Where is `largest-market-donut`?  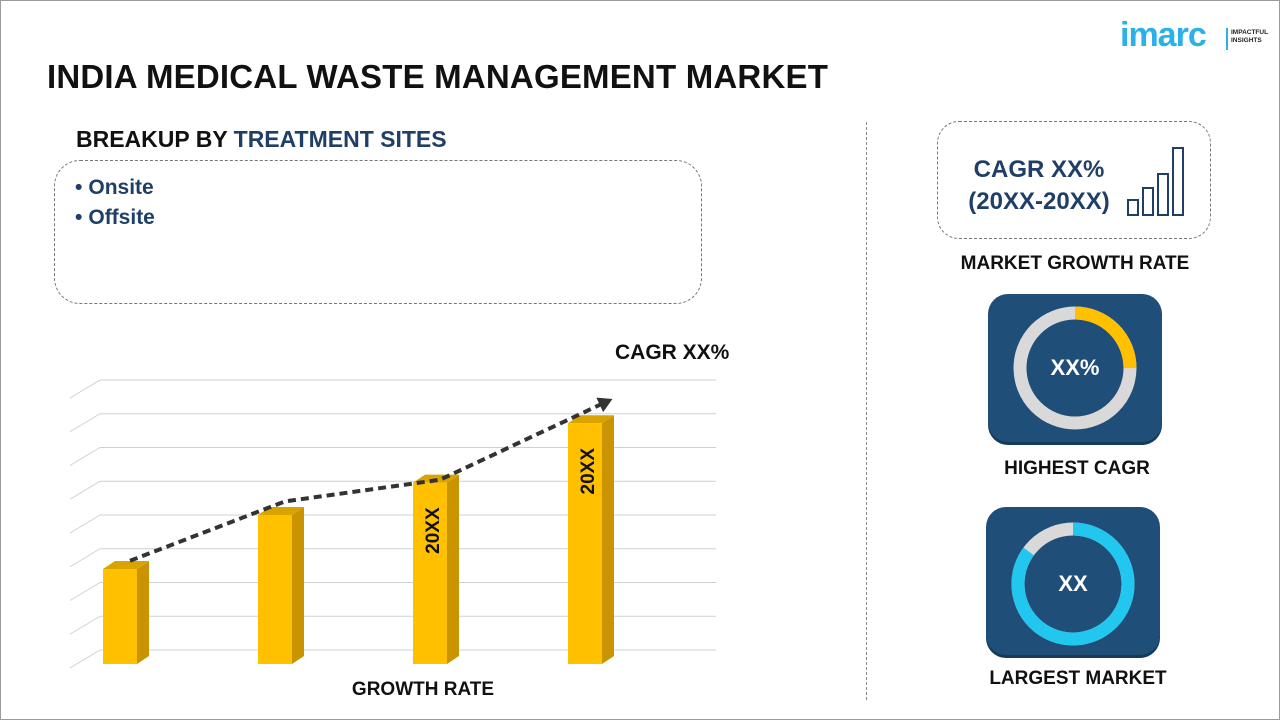 largest-market-donut is located at coordinates (1073, 584).